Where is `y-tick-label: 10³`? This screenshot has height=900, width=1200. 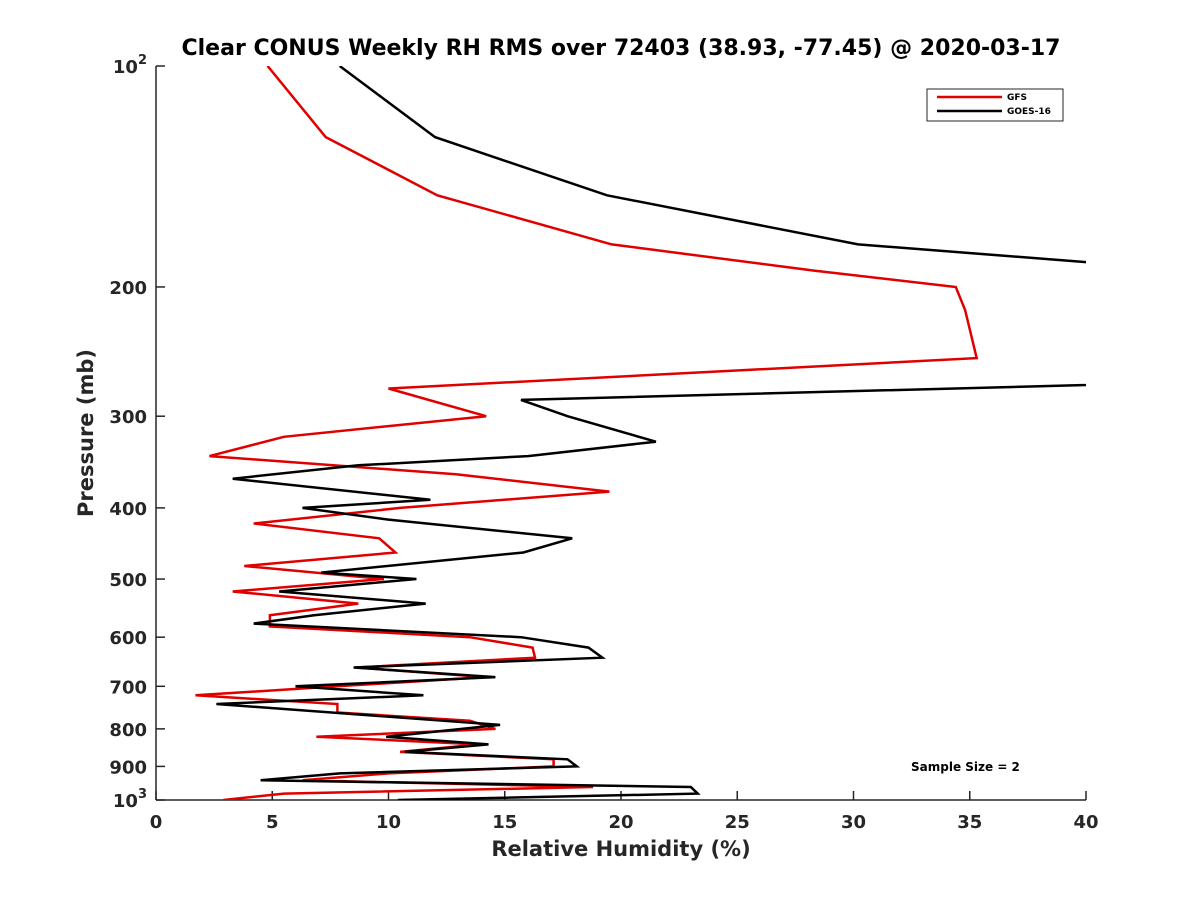
y-tick-label: 10³ is located at coordinates (130, 799).